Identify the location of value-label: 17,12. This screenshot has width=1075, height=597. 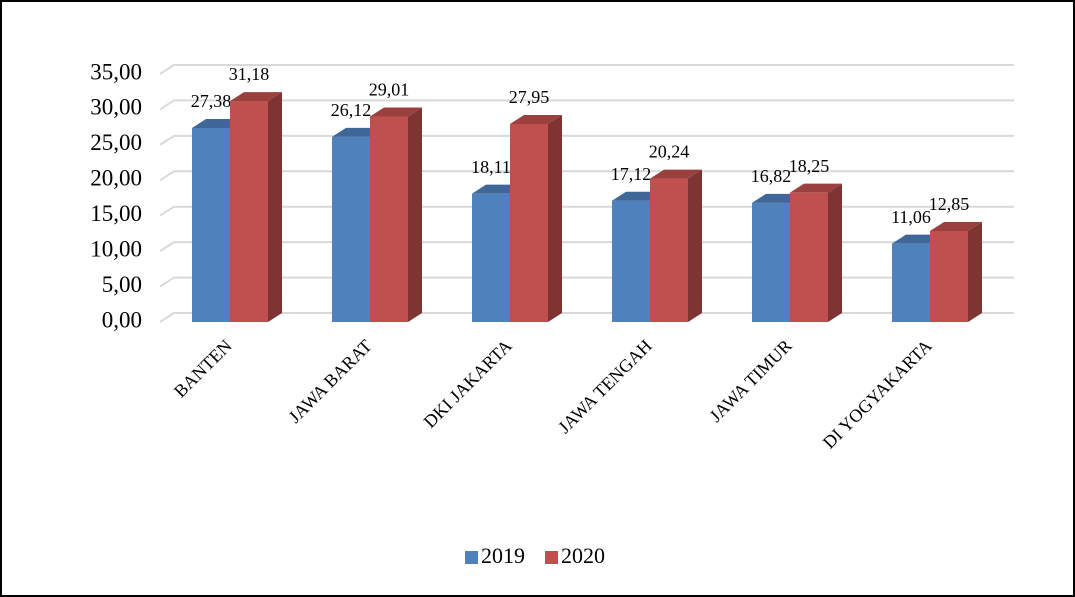
(631, 174).